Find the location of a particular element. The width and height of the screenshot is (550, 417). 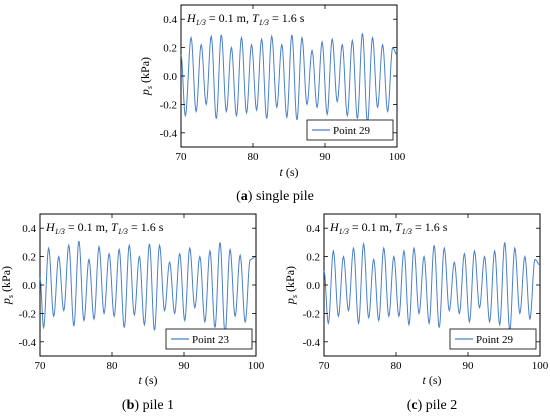

y-axis-label-c: ps (kPa) is located at coordinates (291, 285).